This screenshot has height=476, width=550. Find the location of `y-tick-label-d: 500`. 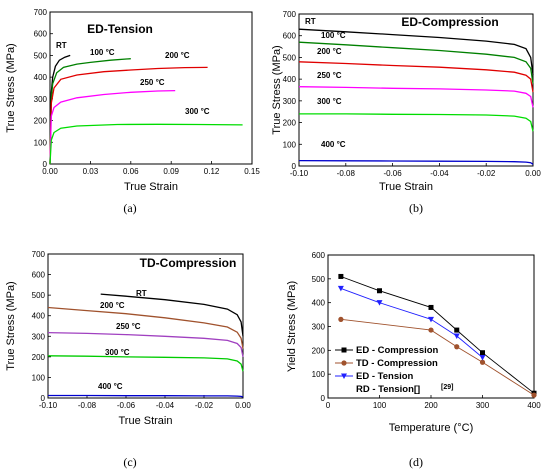

y-tick-label-d: 500 is located at coordinates (319, 279).